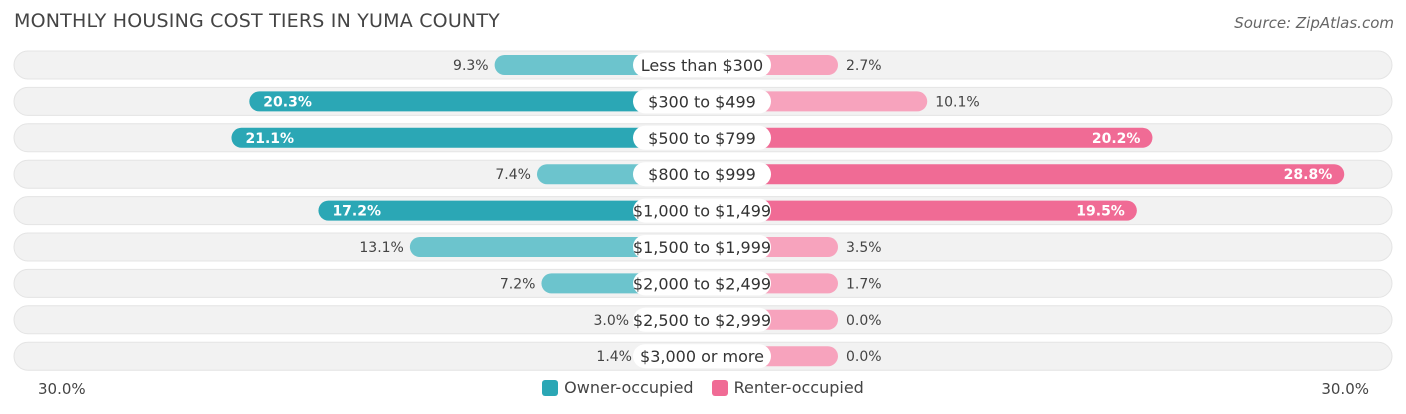 This screenshot has height=414, width=1406. I want to click on renter-value-label: 1.7%, so click(864, 284).